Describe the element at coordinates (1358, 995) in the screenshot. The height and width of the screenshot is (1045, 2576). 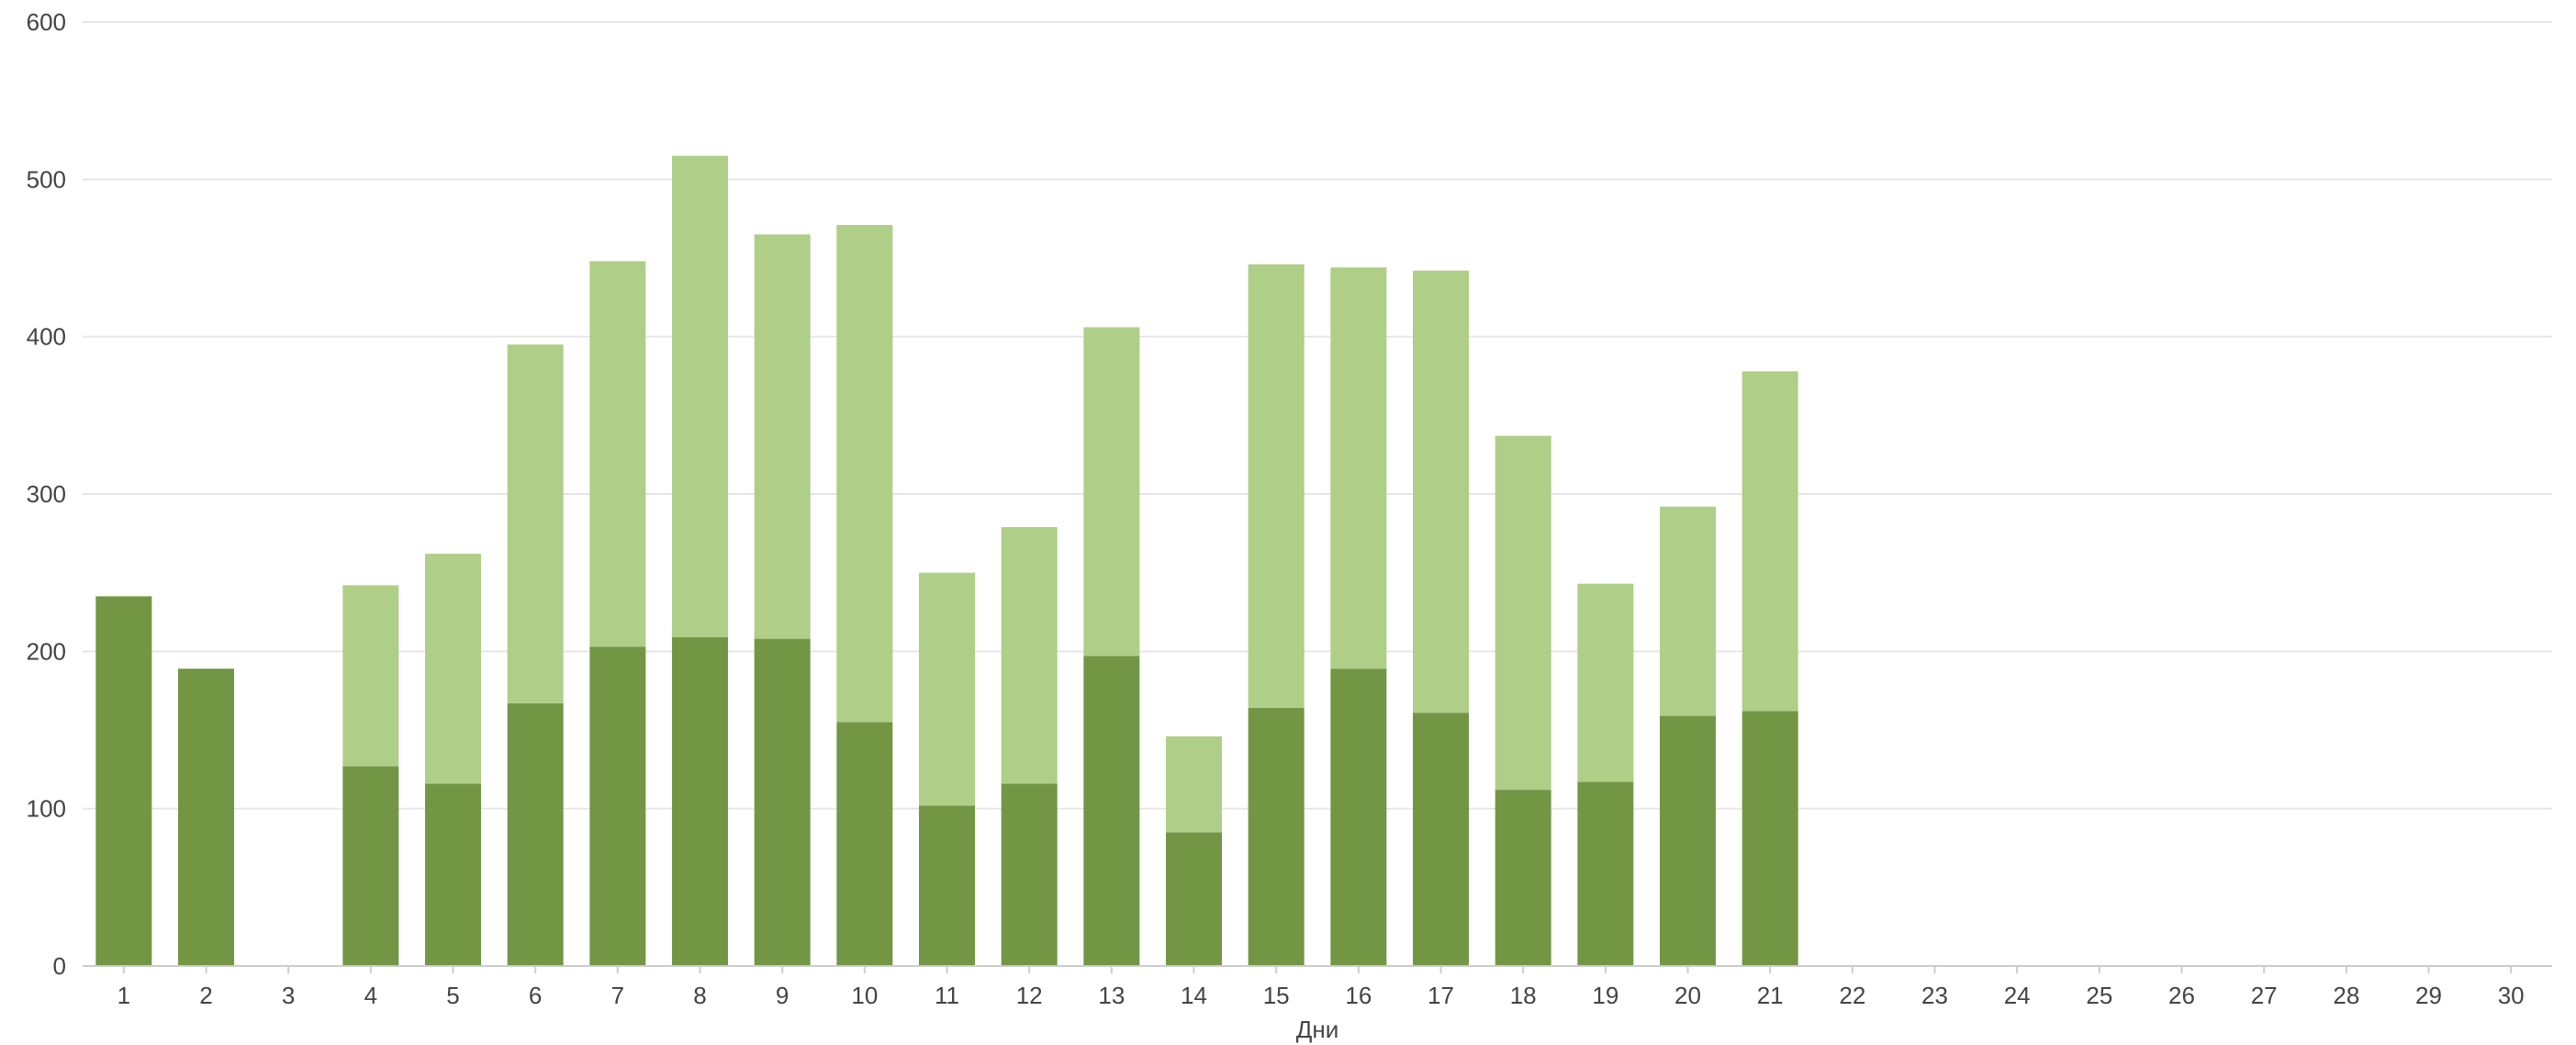
I see `x-tick-label: 16` at that location.